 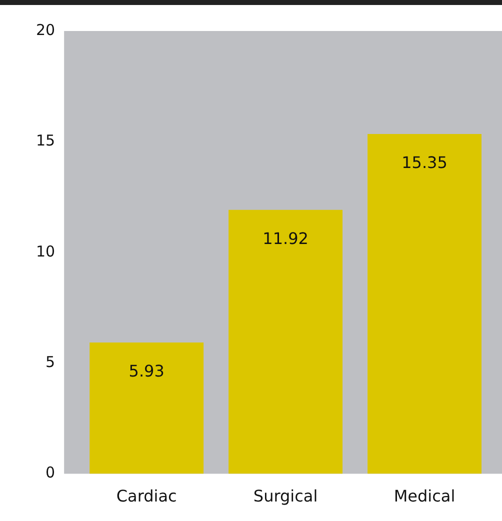 What do you see at coordinates (46, 251) in the screenshot?
I see `y-tick-label: 10` at bounding box center [46, 251].